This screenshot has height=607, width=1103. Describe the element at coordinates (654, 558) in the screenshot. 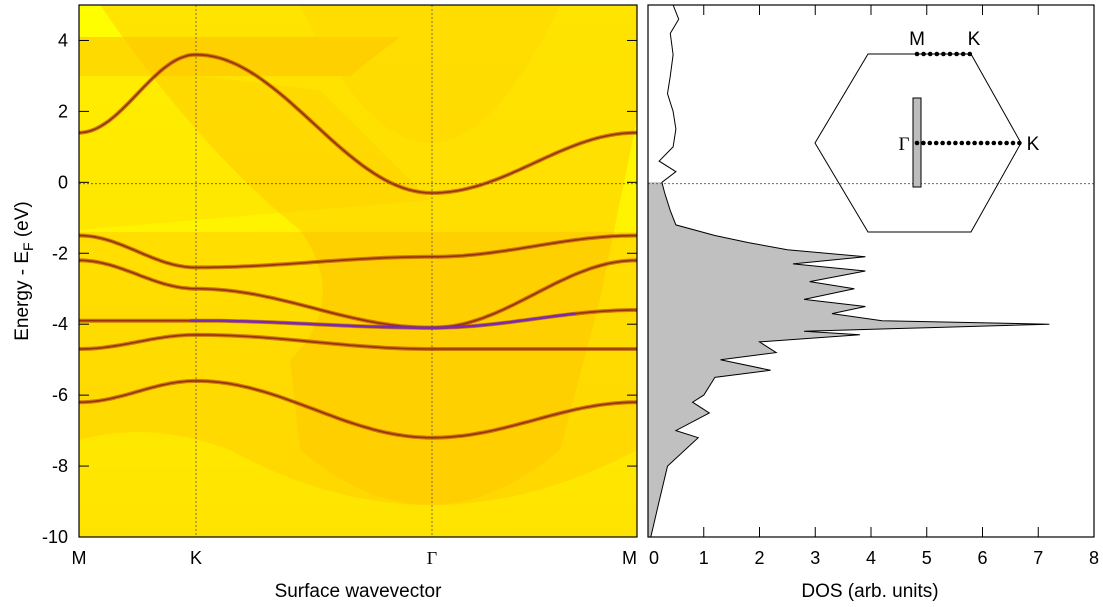

I see `dos-x-tick-label: 0` at that location.